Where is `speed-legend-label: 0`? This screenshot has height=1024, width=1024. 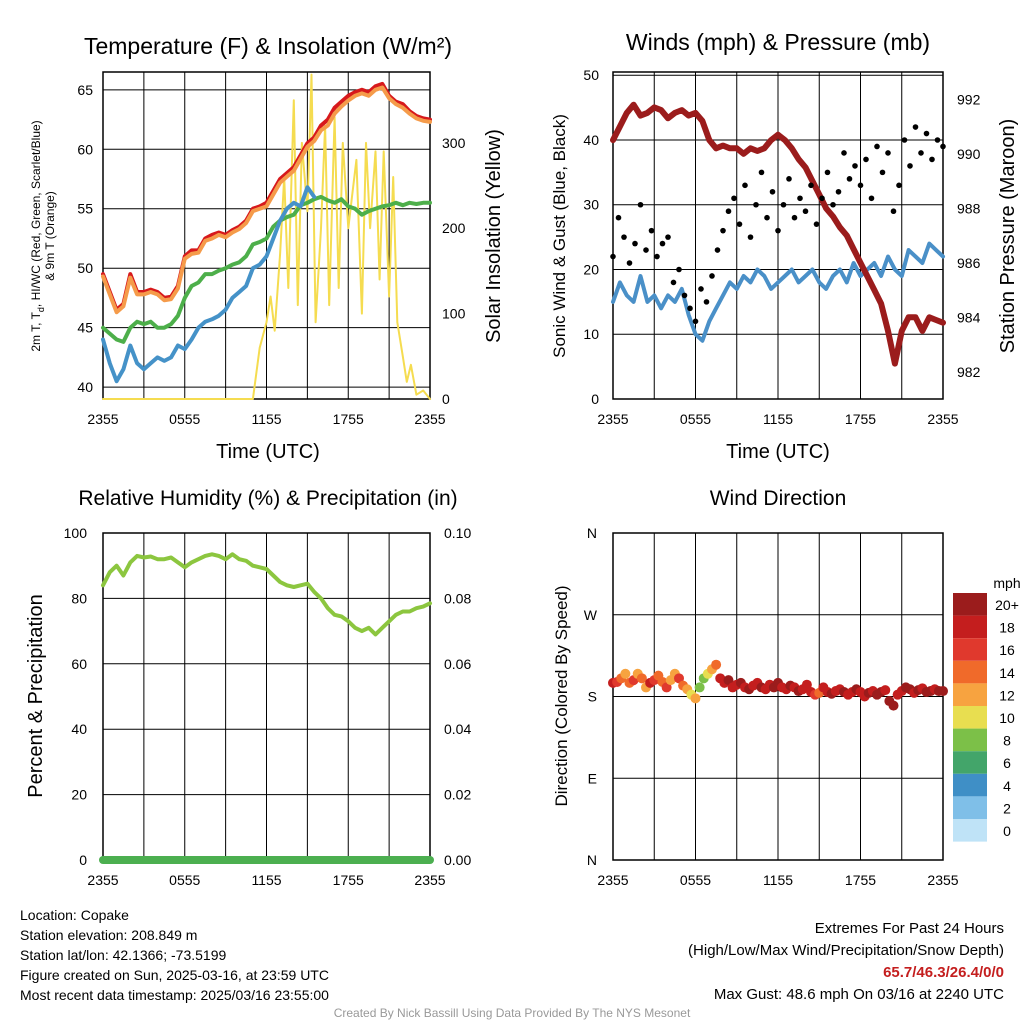 speed-legend-label: 0 is located at coordinates (1007, 831).